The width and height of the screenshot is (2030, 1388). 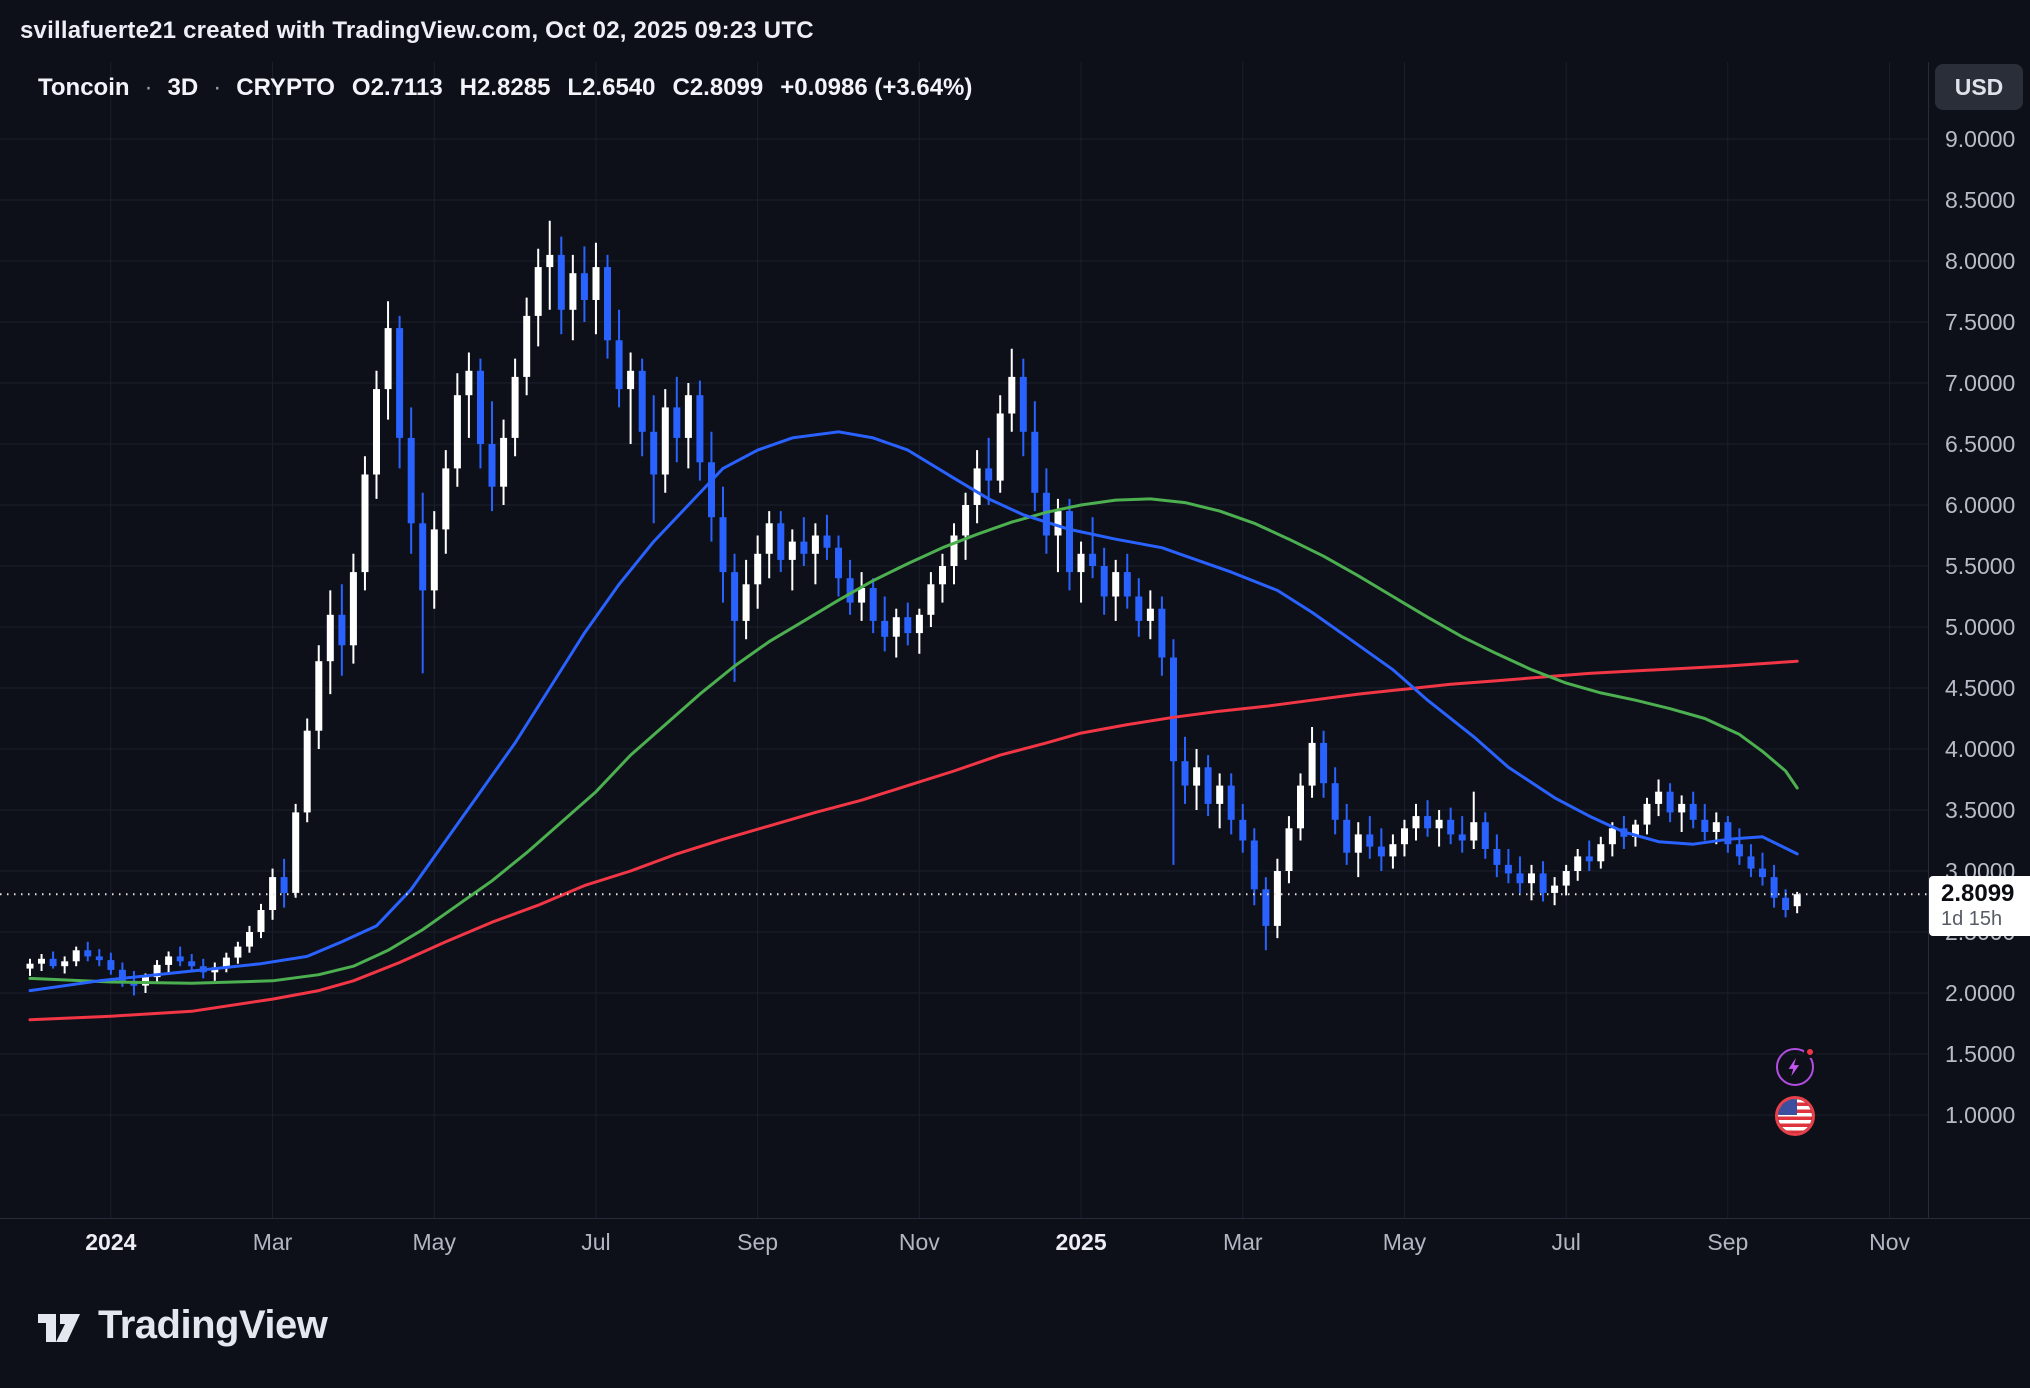 What do you see at coordinates (1980, 566) in the screenshot?
I see `price-tick: 5.5000` at bounding box center [1980, 566].